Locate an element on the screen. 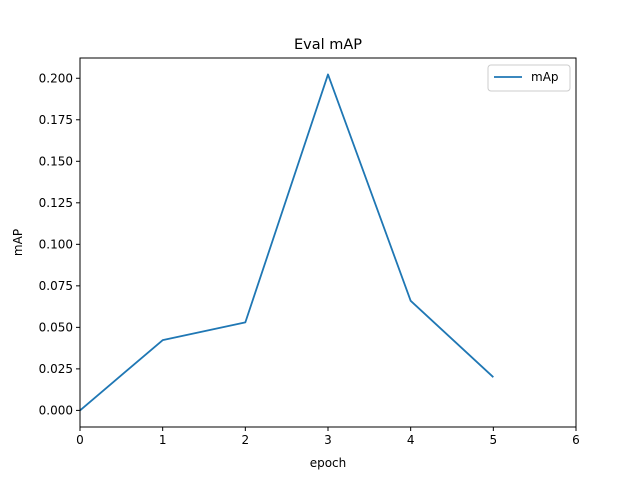  y-tick-label: 0.125 is located at coordinates (56, 203).